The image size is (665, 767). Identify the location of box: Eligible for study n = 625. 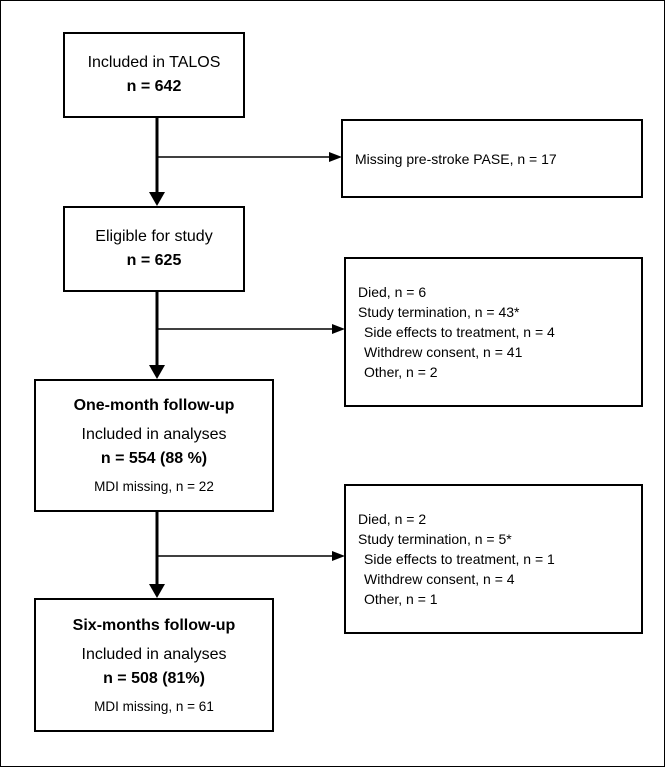
(154, 249).